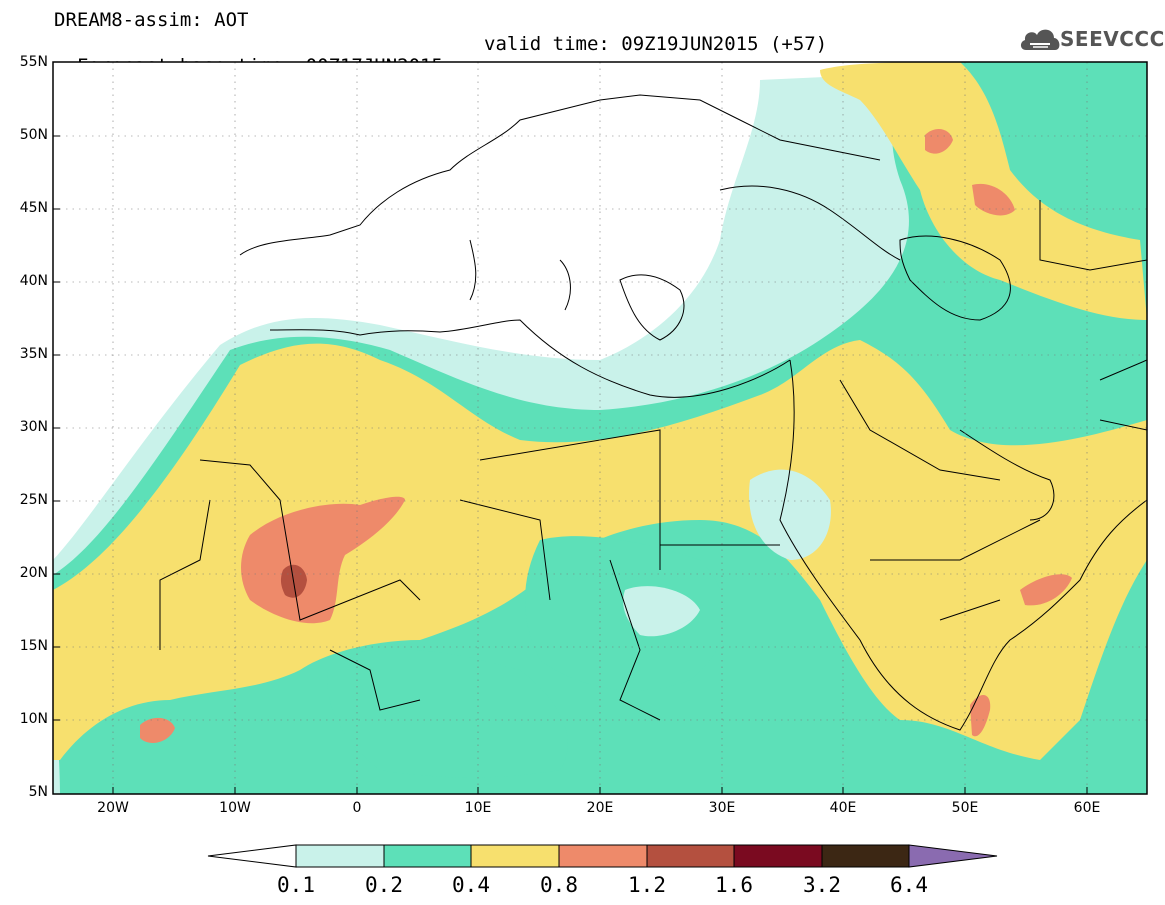 Image resolution: width=1165 pixels, height=905 pixels. I want to click on colorbar-label: 3.2, so click(822, 885).